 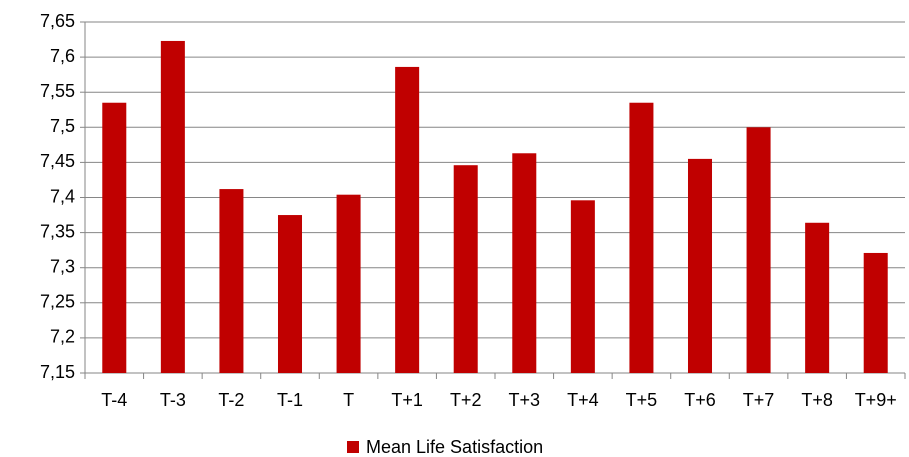 I want to click on y-tick-label: 7,2, so click(x=62, y=337).